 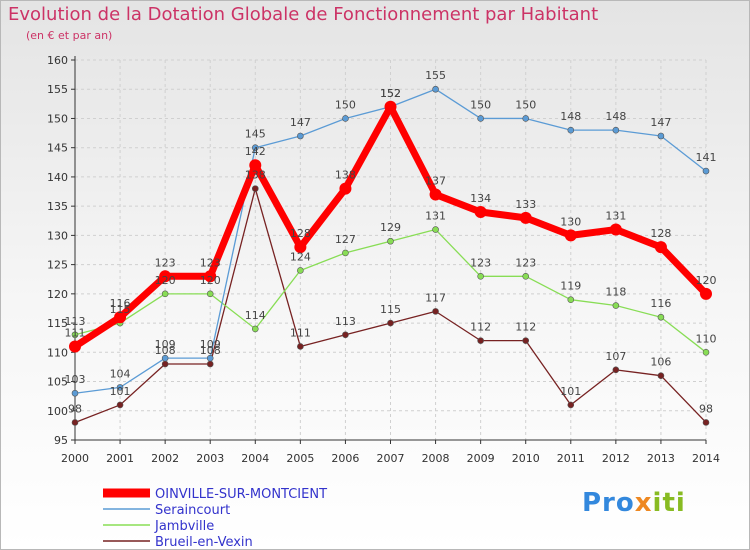 I want to click on legend-label: Brueil-en-Vexin, so click(x=204, y=542).